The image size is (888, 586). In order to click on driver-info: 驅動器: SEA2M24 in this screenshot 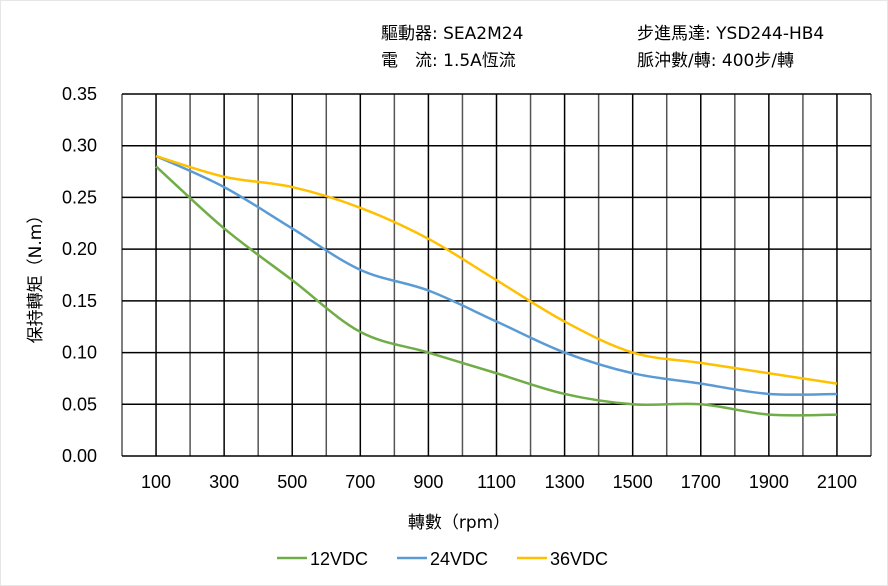, I will do `click(452, 31)`.